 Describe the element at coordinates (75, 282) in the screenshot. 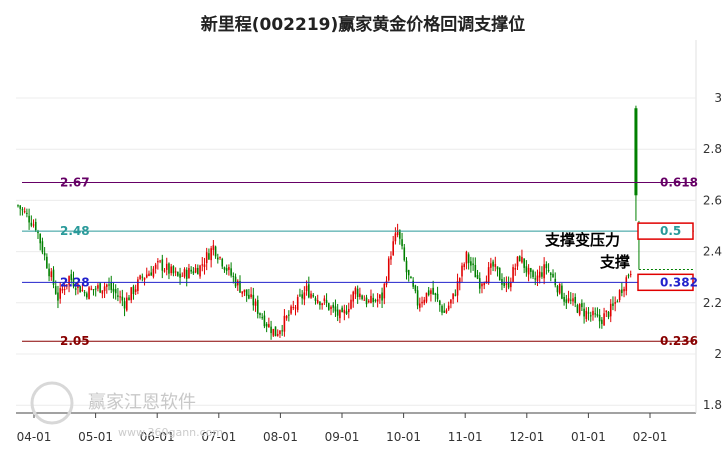

I see `level-price-label: 2.28` at that location.